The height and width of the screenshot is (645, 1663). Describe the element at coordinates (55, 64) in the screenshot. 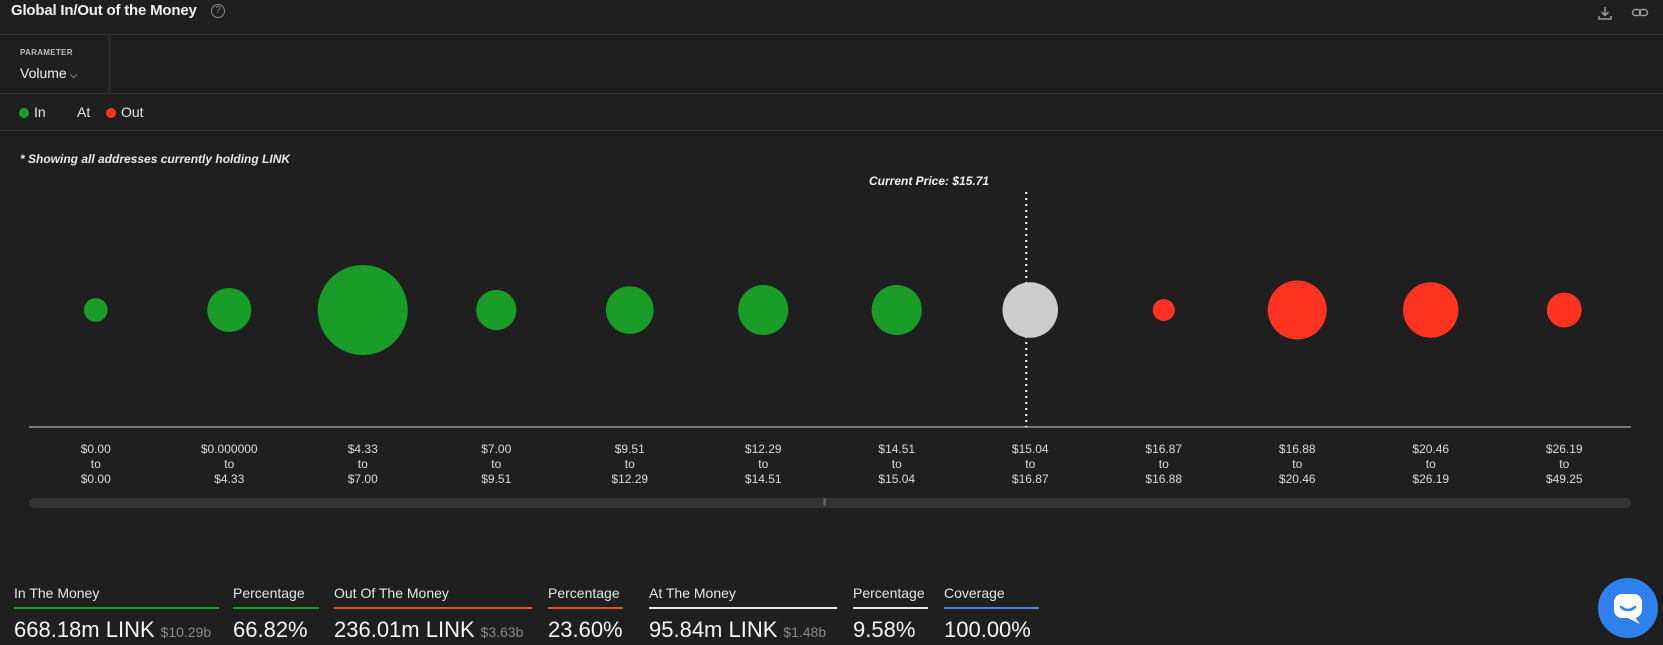

I see `parameter-selector: PARAMETER Volume ⌵` at that location.